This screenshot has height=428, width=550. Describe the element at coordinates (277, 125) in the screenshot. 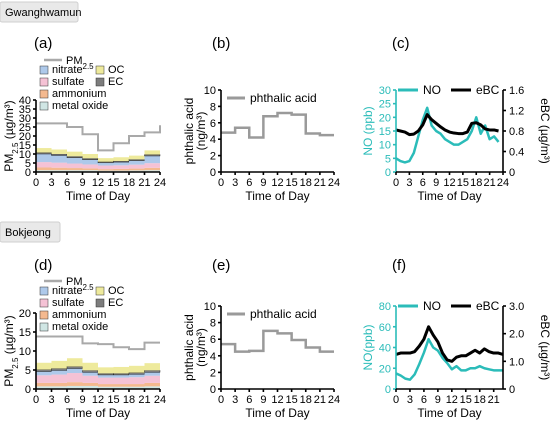

I see `phthalic-line-b` at that location.